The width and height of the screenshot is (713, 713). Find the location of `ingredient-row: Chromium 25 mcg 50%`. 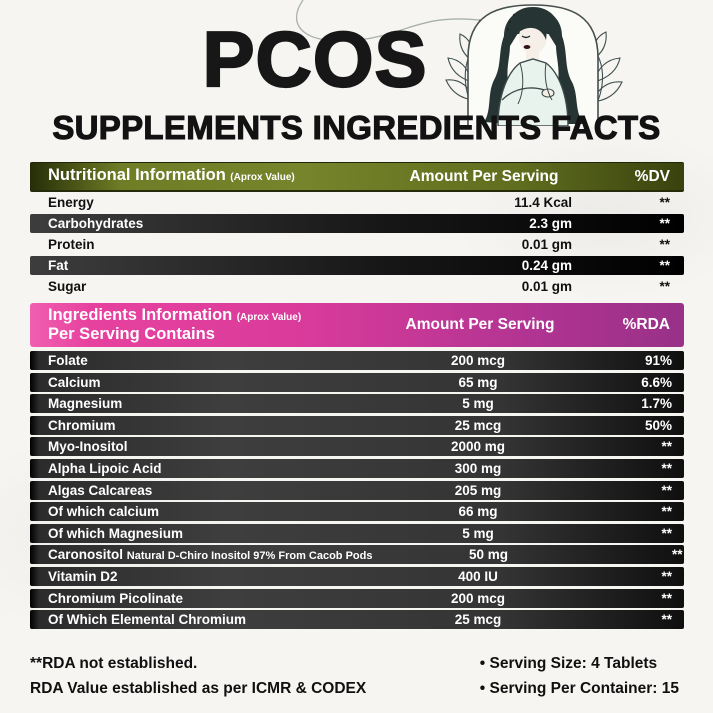

ingredient-row: Chromium 25 mcg 50% is located at coordinates (357, 425).